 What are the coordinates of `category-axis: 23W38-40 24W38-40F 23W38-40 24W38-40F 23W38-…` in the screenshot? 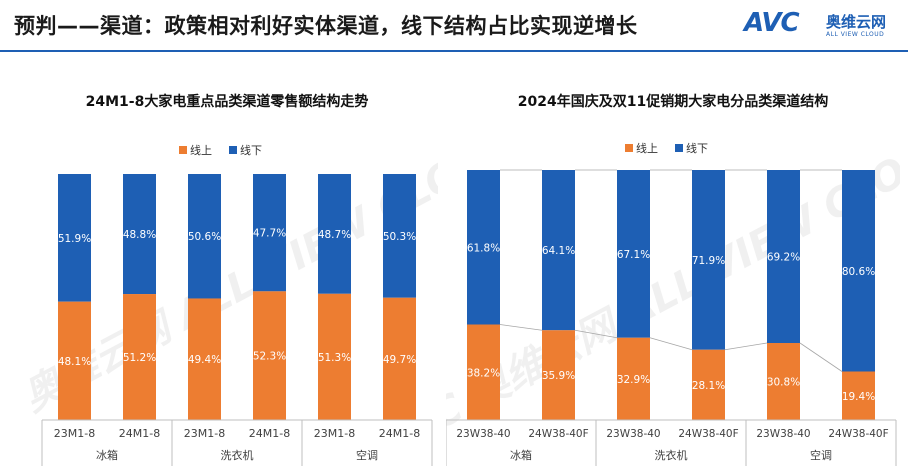 It's located at (671, 442).